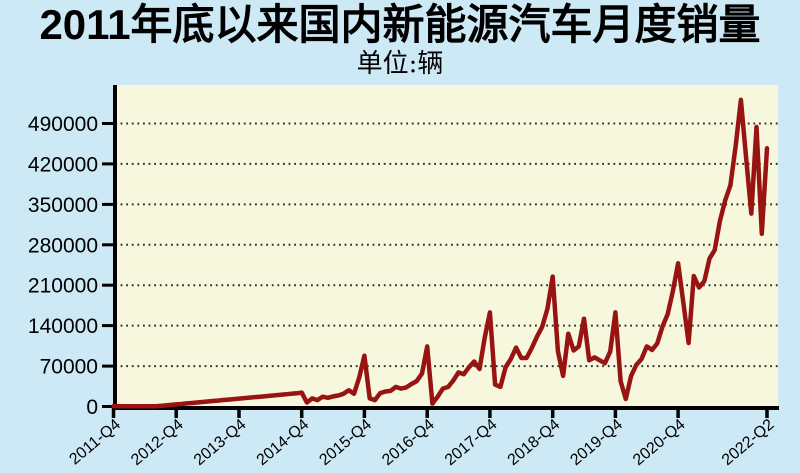 Image resolution: width=800 pixels, height=473 pixels. I want to click on y-tick-label: 70000, so click(69, 367).